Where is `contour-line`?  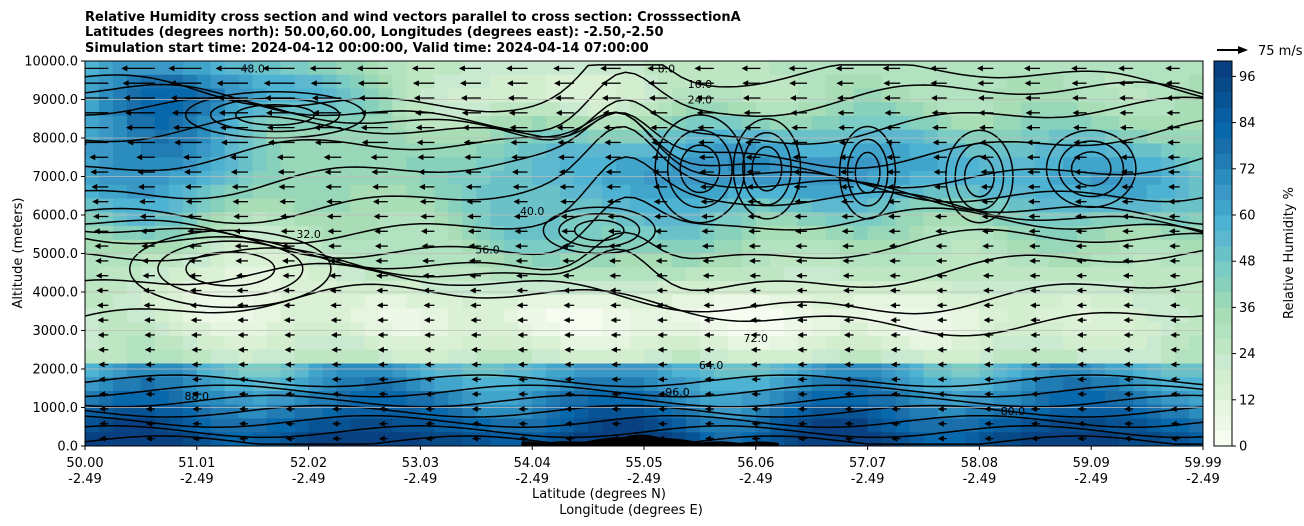 contour-line is located at coordinates (644, 288).